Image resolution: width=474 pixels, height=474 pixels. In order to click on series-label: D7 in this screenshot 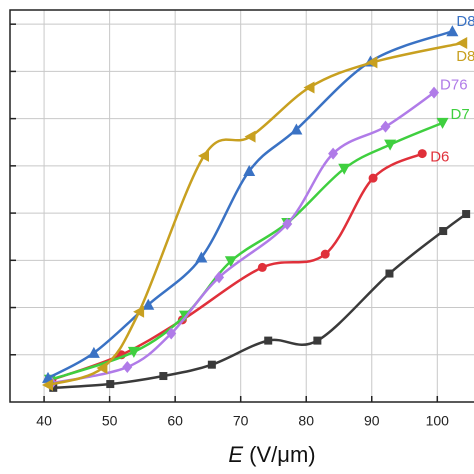, I will do `click(460, 114)`.